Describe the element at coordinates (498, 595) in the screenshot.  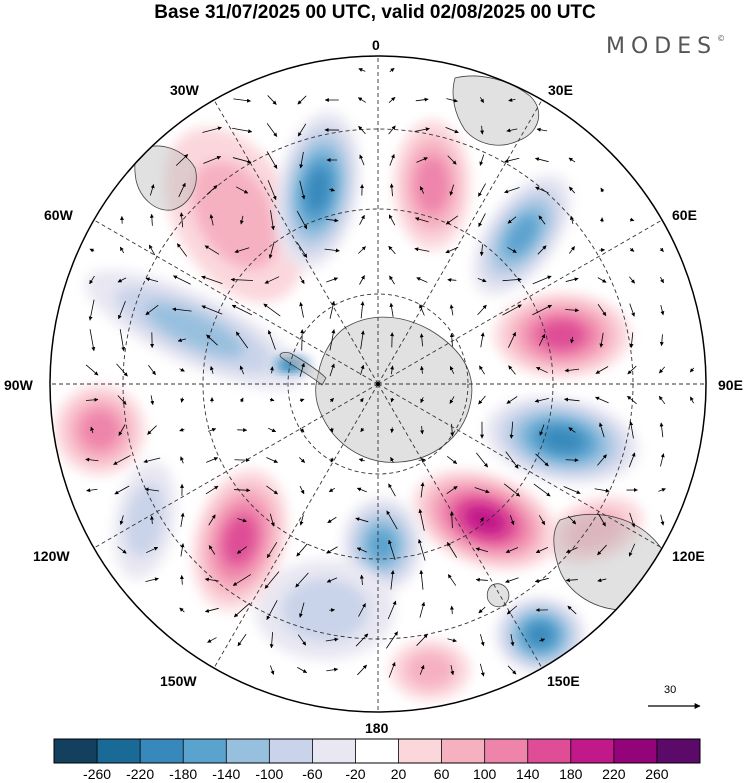
I see `new-zealand-coast` at that location.